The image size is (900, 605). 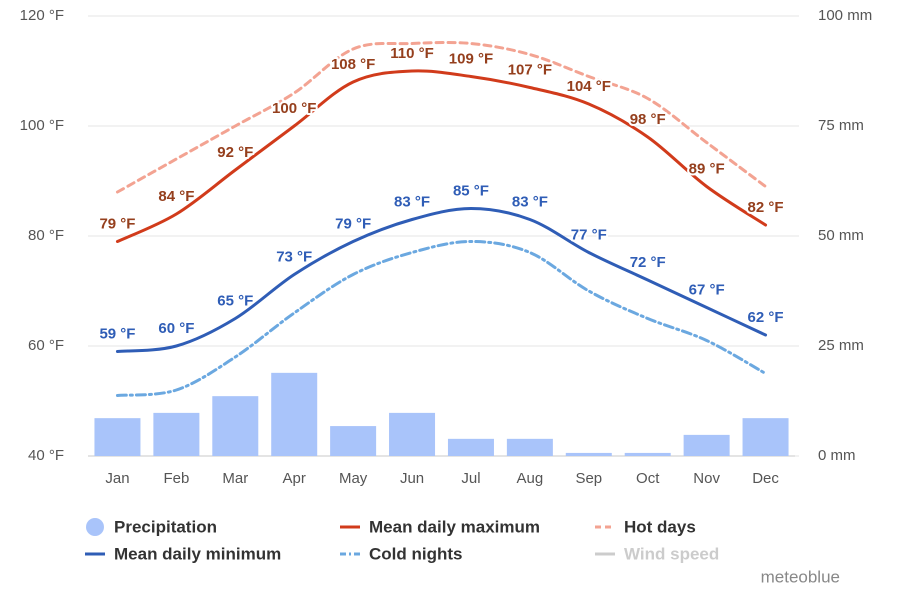 I want to click on data-label: 77 °F, so click(x=589, y=234).